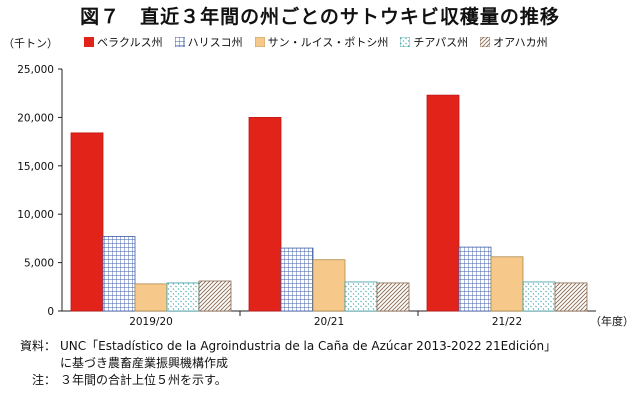 Image resolution: width=640 pixels, height=400 pixels. I want to click on legend-item-jalisco: ハリスコ州, so click(208, 42).